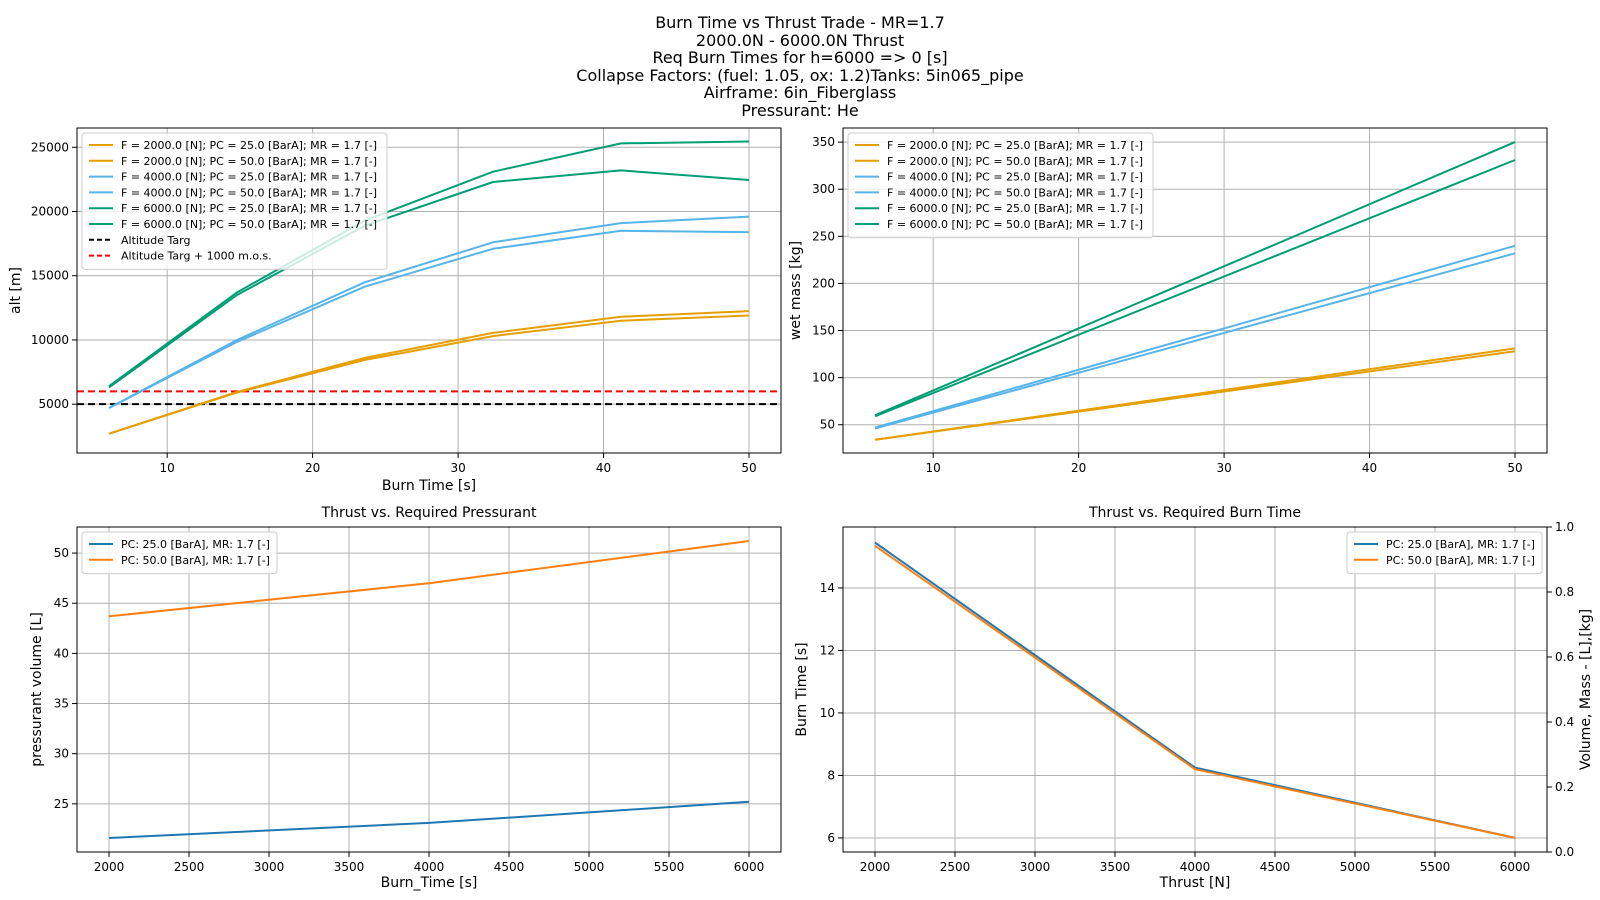  What do you see at coordinates (50, 211) in the screenshot?
I see `y-tick-label: 20000` at bounding box center [50, 211].